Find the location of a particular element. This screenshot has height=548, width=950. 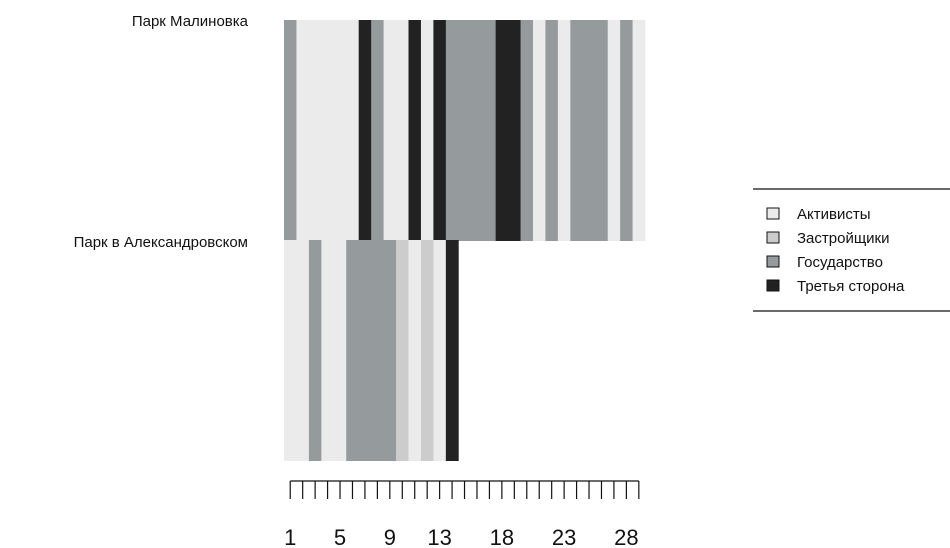

row-labels: Парк Малиновка Парк в Александровском is located at coordinates (161, 132).